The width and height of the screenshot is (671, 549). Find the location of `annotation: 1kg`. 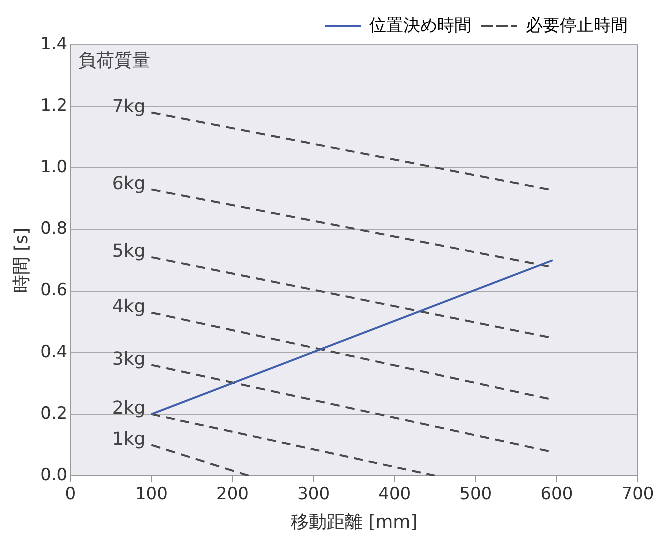

annotation: 1kg is located at coordinates (129, 439).